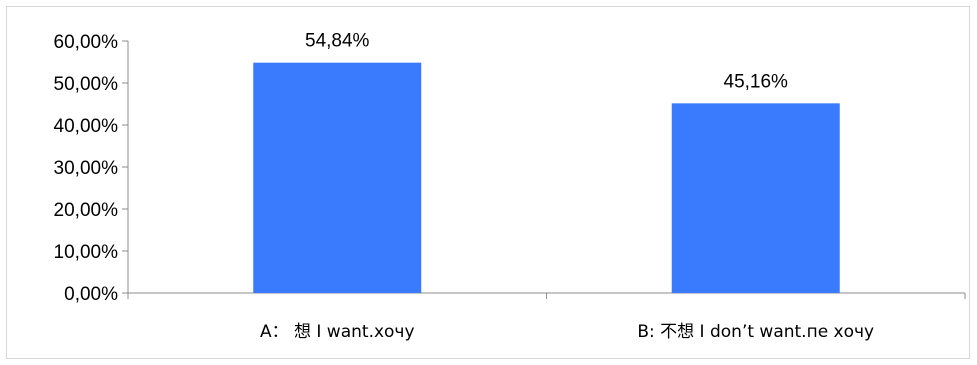  What do you see at coordinates (756, 81) in the screenshot?
I see `data-label: 45,16%` at bounding box center [756, 81].